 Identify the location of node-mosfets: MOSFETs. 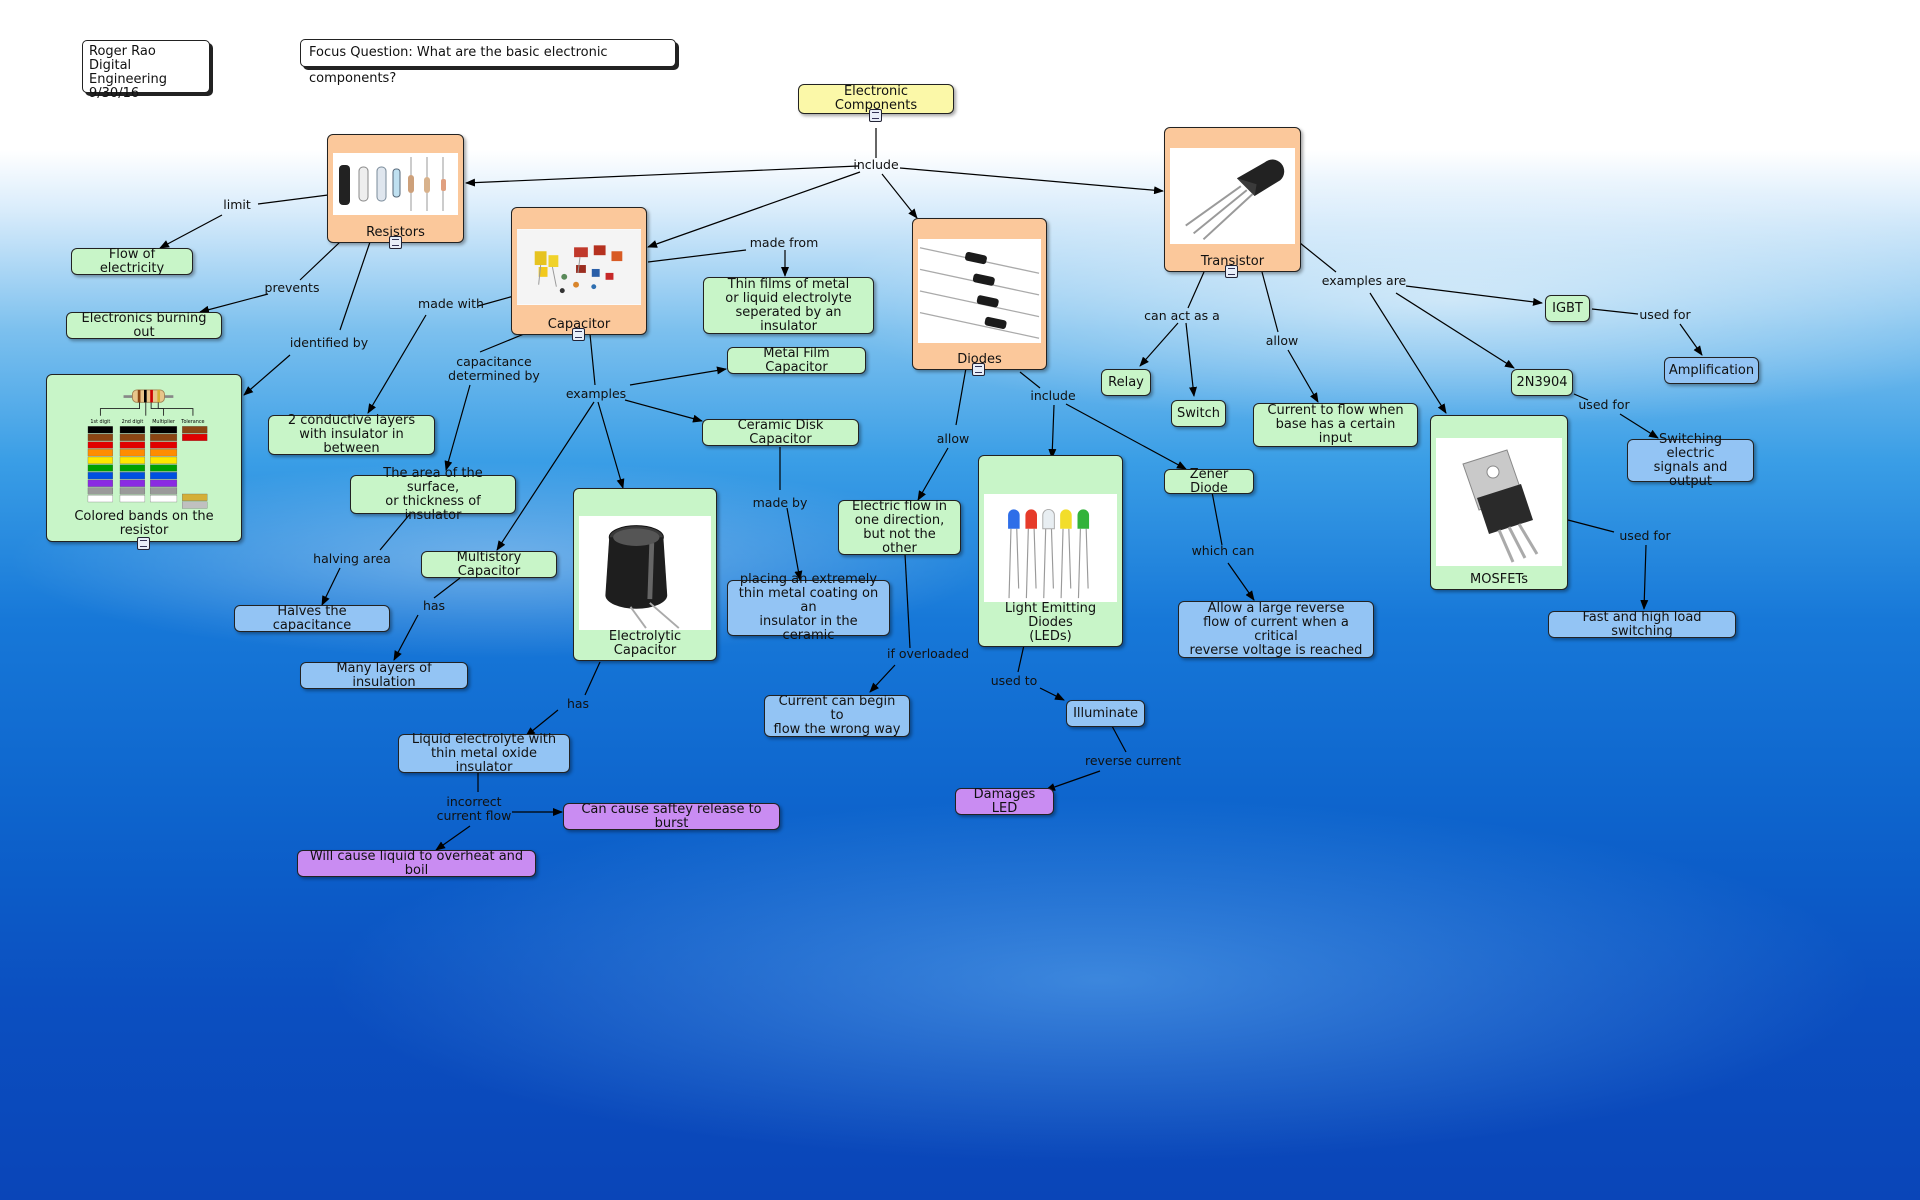
(1499, 502).